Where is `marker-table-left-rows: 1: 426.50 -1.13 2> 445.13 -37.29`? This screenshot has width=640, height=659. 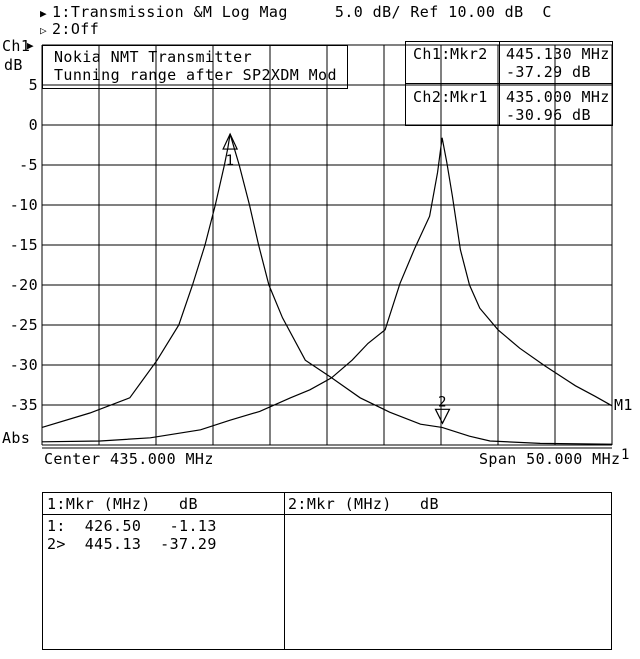 marker-table-left-rows: 1: 426.50 -1.13 2> 445.13 -37.29 is located at coordinates (132, 535).